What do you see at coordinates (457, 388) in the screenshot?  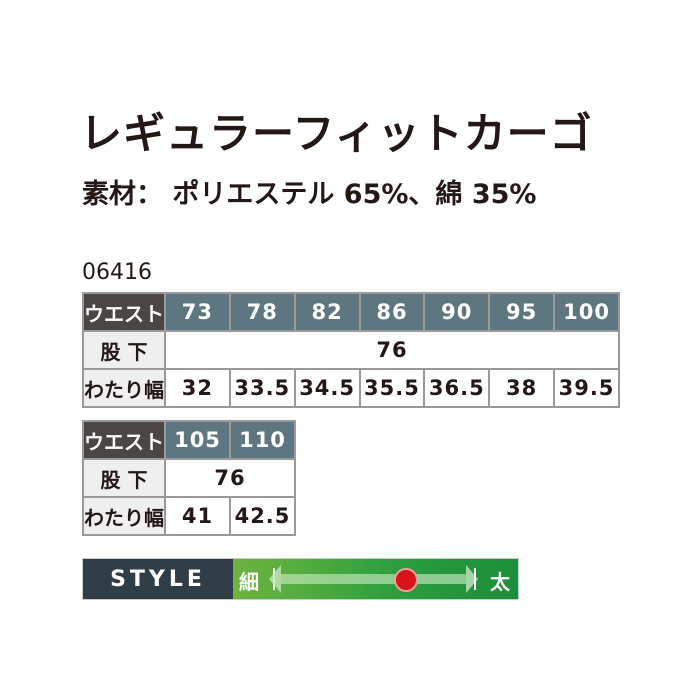 I see `thigh-cell: 36.5` at bounding box center [457, 388].